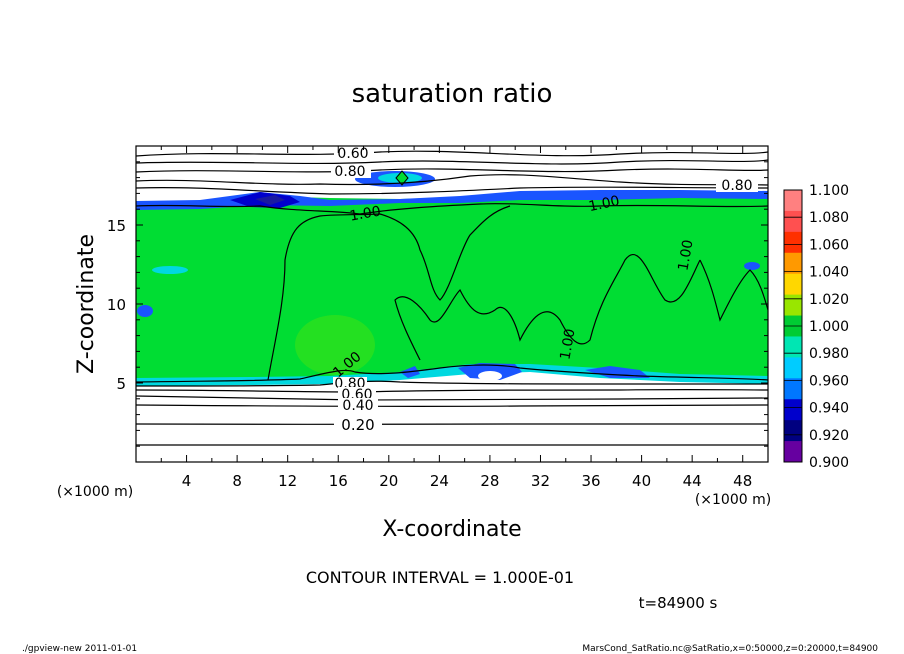 The width and height of the screenshot is (904, 654). Describe the element at coordinates (287, 481) in the screenshot. I see `x-tick-label: 12` at that location.